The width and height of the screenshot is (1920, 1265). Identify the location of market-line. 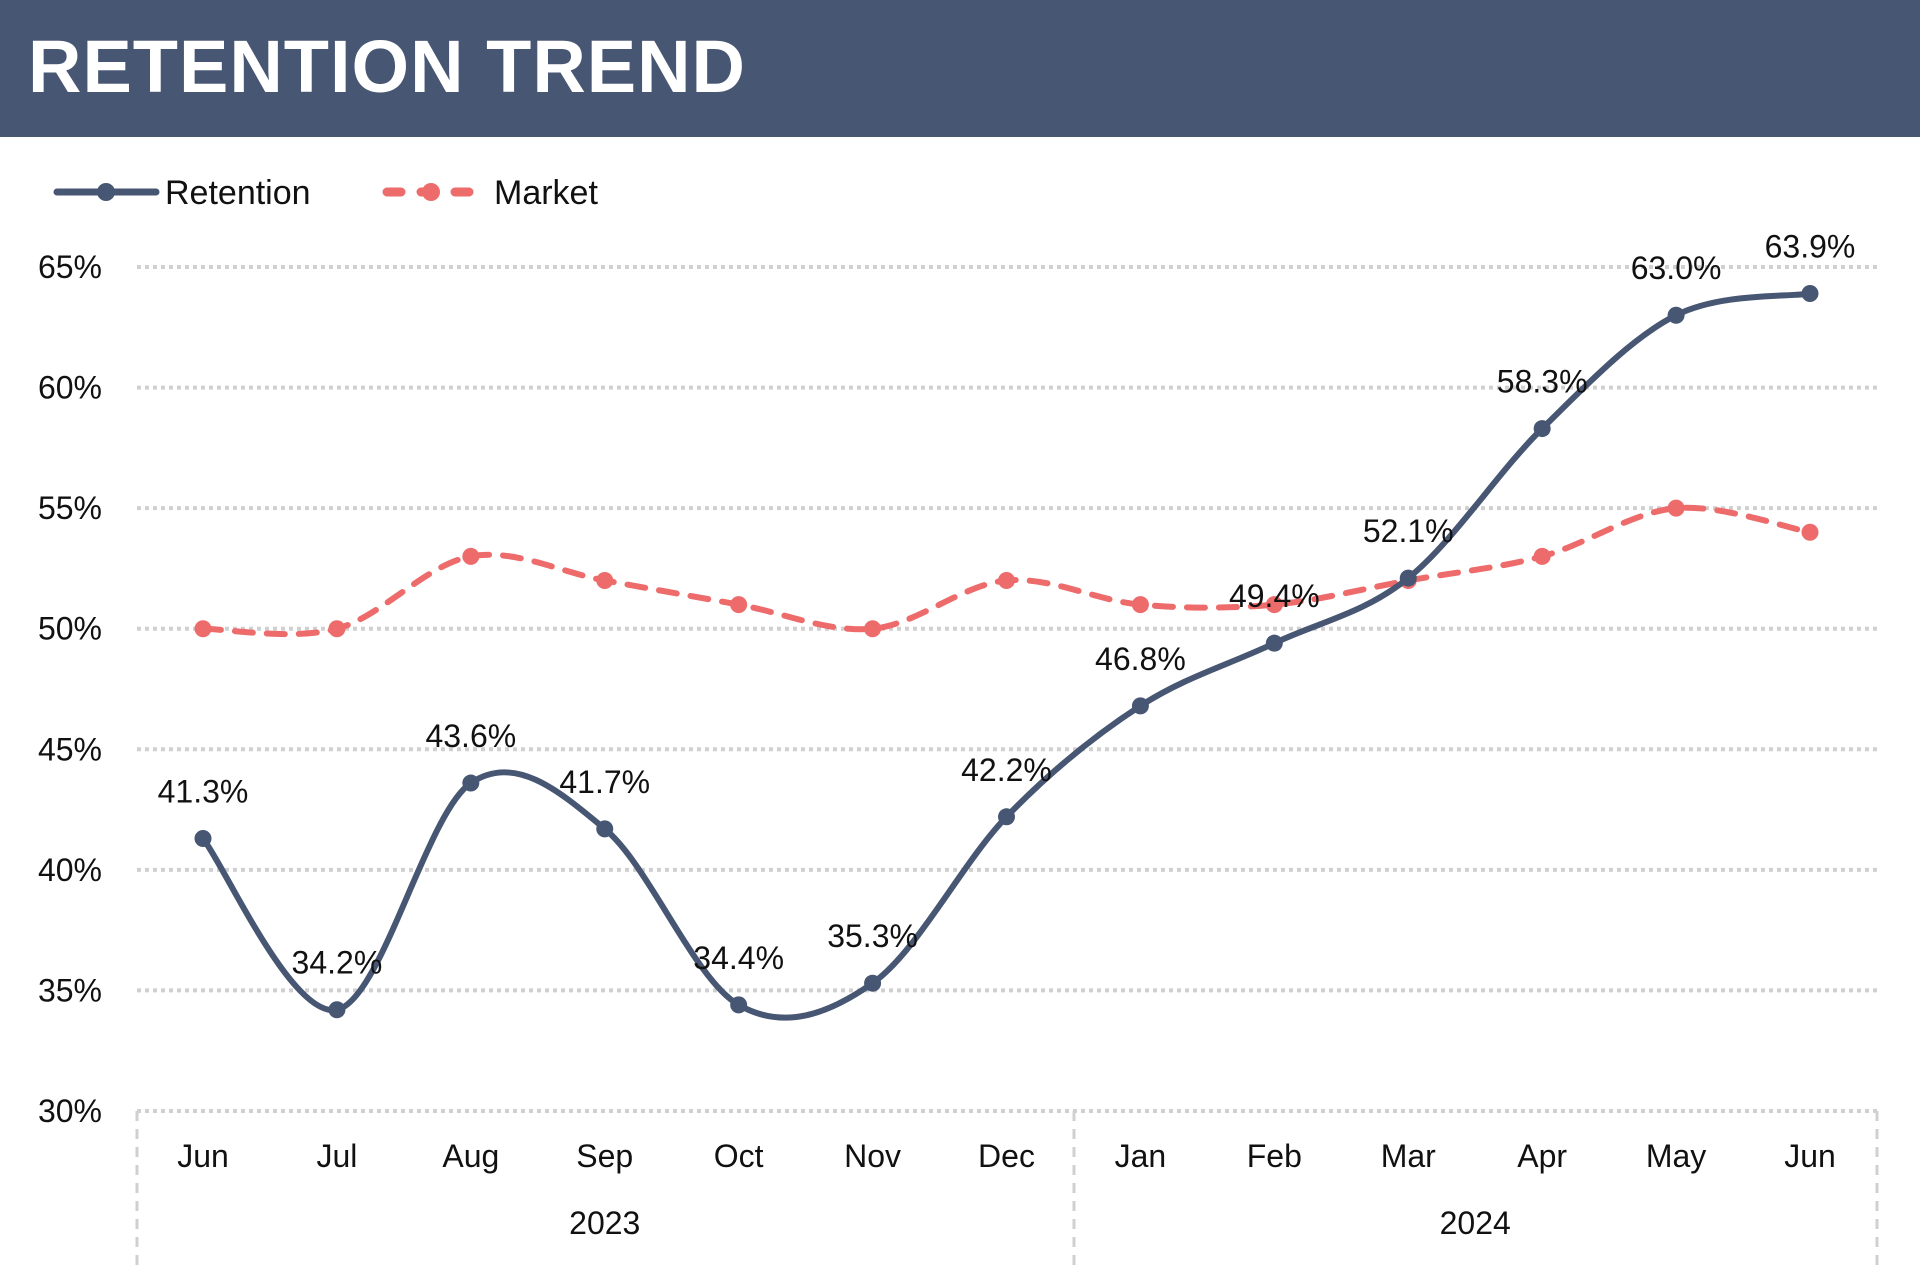
(1006, 571).